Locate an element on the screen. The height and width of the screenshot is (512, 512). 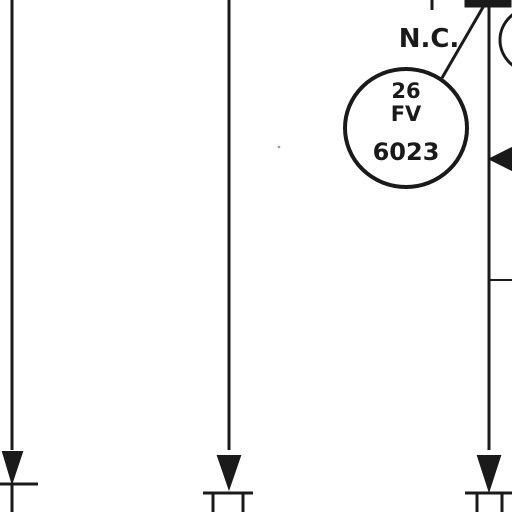
arrow-left-partial-icon is located at coordinates (499, 159).